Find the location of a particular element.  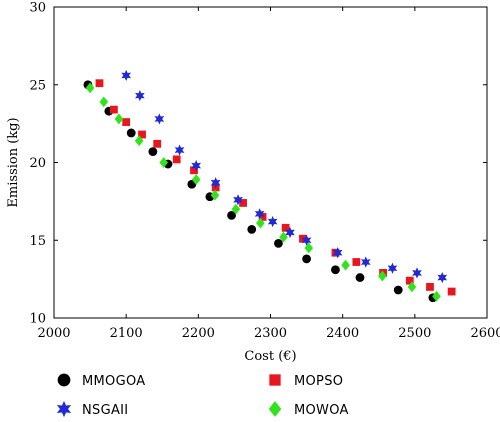

y-tick-label: 15 is located at coordinates (37, 241).